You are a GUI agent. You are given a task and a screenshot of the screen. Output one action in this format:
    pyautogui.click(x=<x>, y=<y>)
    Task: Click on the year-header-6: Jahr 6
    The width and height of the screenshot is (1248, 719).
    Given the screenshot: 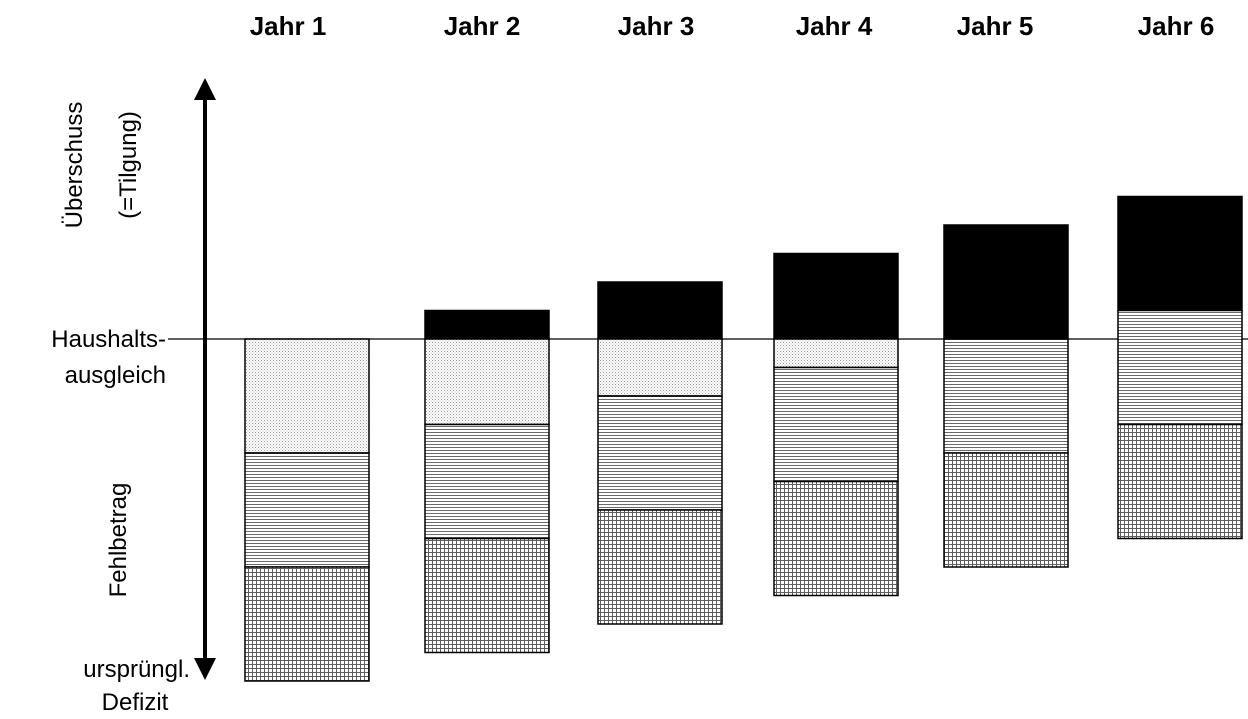 What is the action you would take?
    pyautogui.click(x=1176, y=26)
    